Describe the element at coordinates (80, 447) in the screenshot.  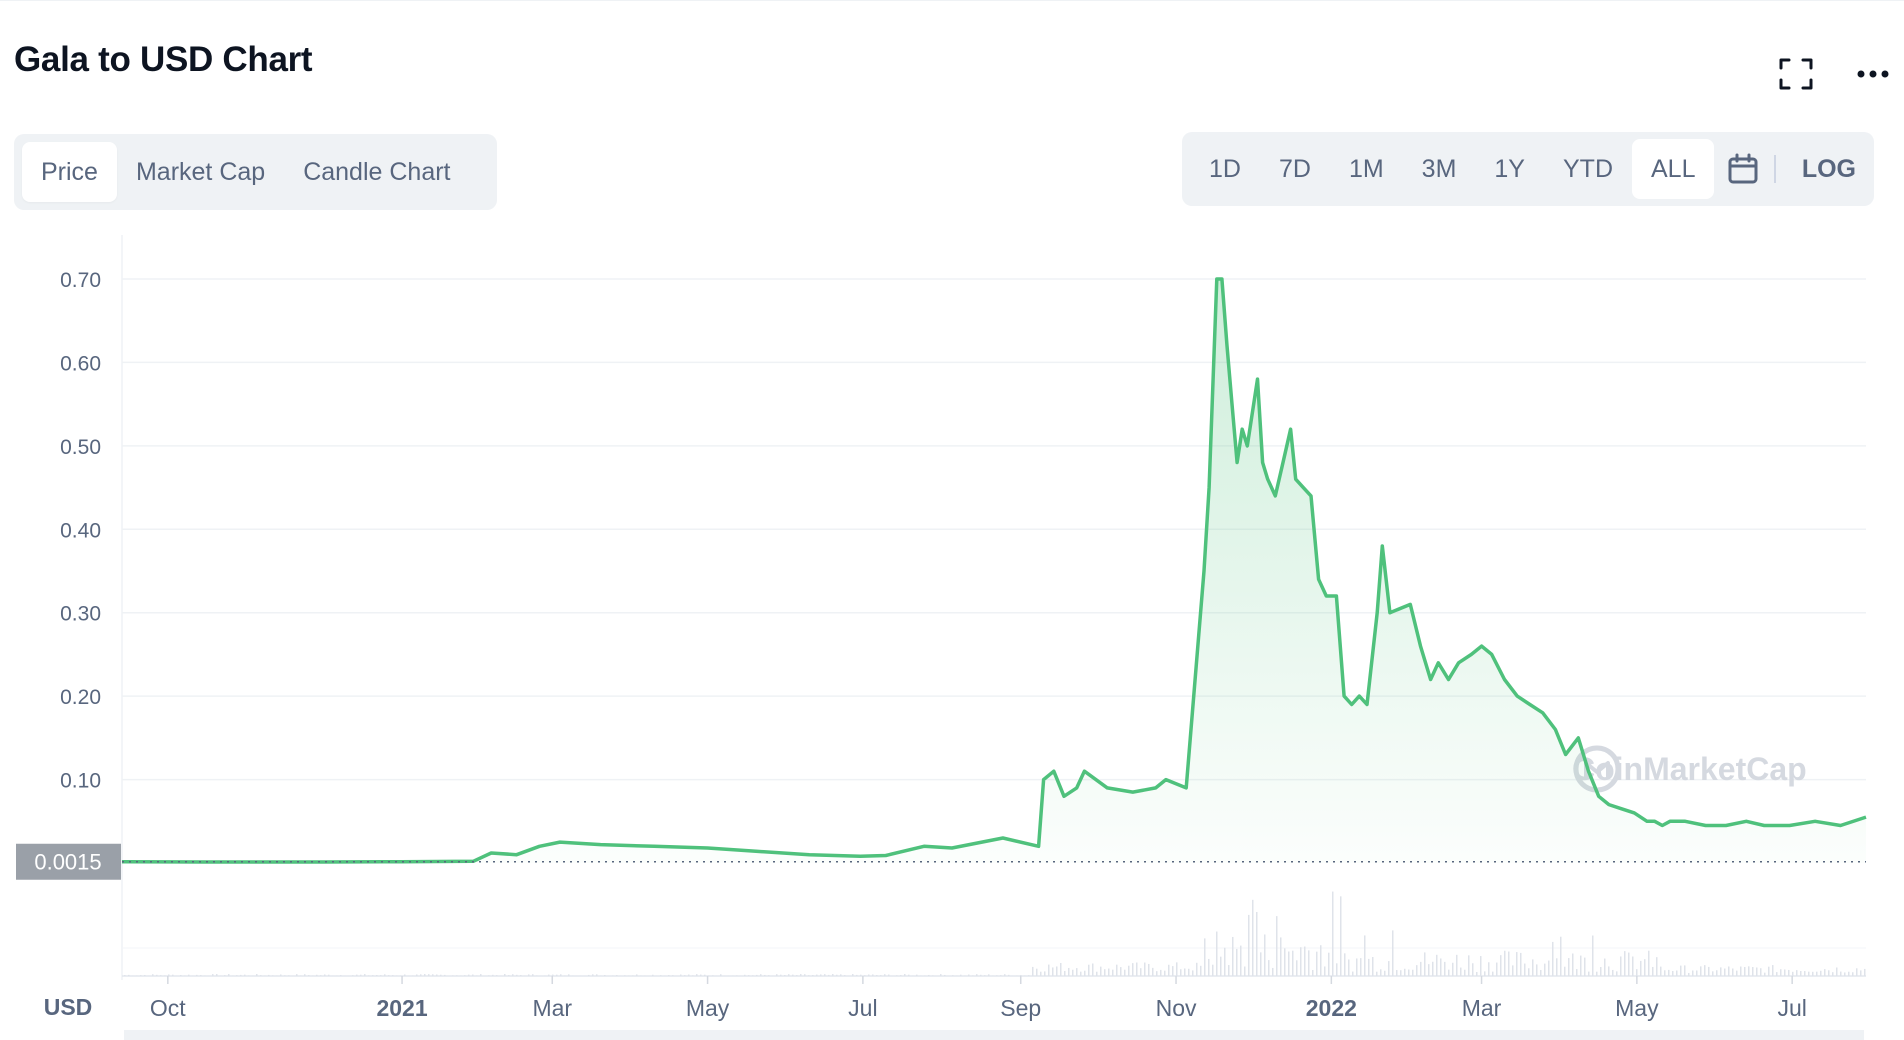
I see `y-tick-label: 0.50` at that location.